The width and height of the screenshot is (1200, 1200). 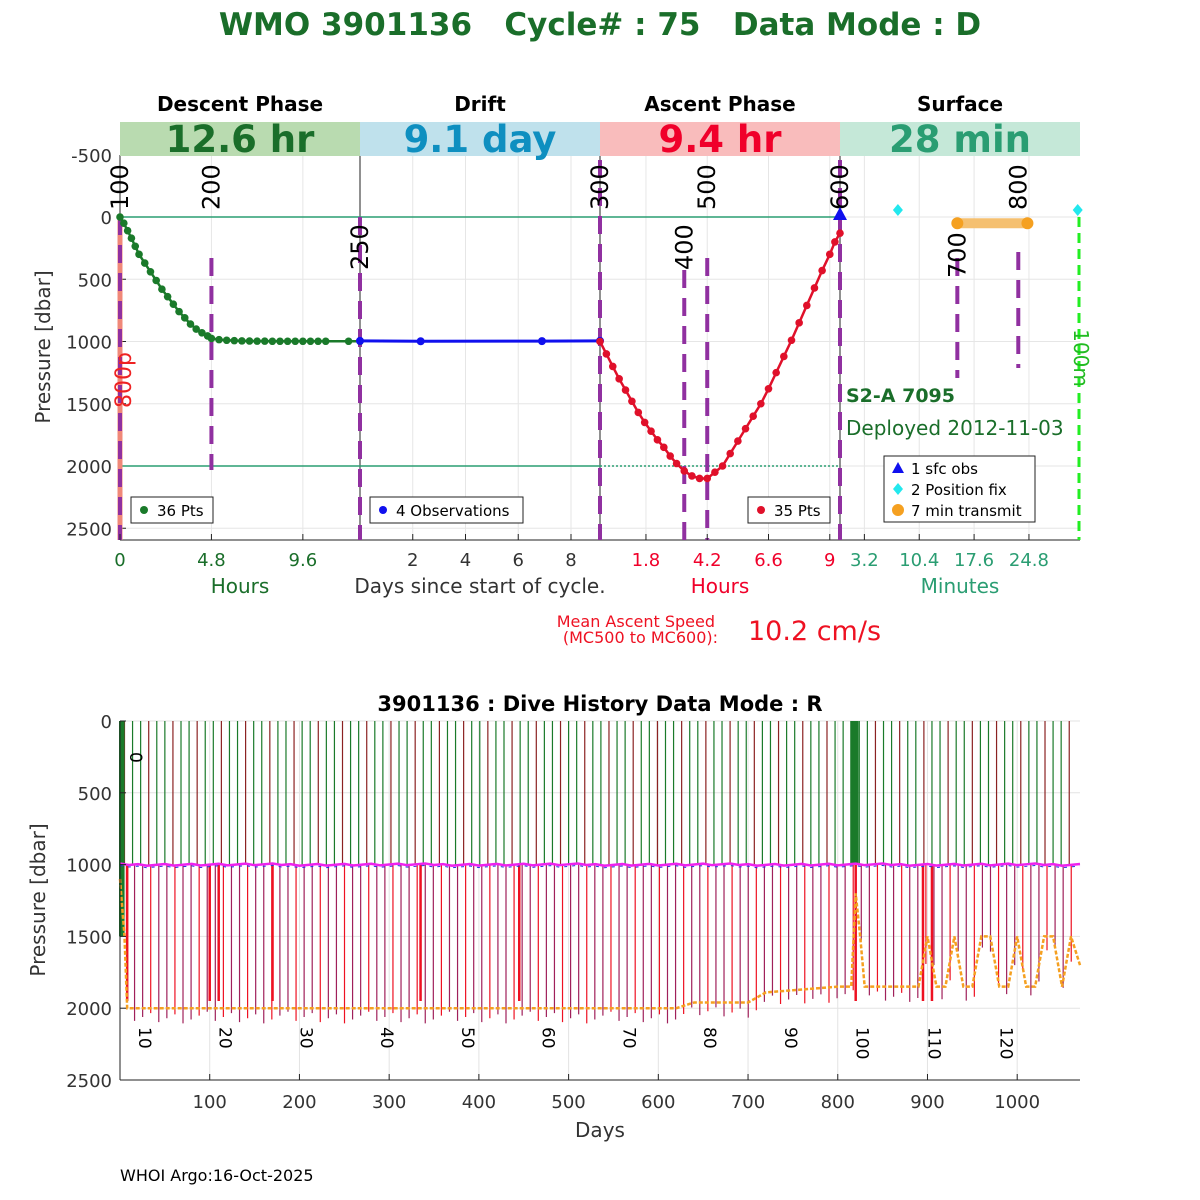 What do you see at coordinates (1005, 1043) in the screenshot?
I see `cycle-label: 120` at bounding box center [1005, 1043].